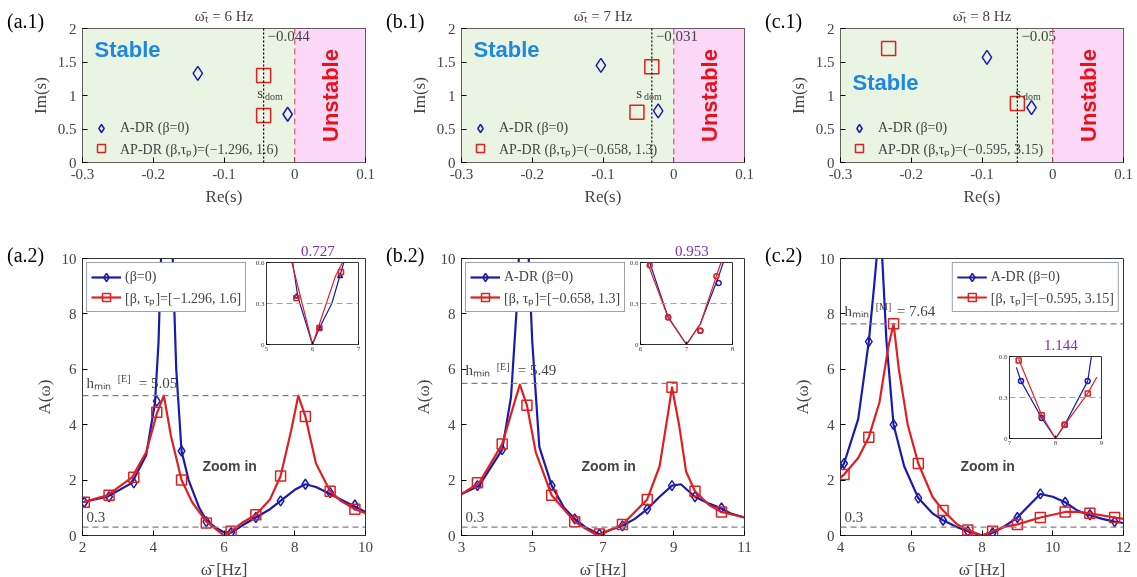 The height and width of the screenshot is (577, 1137). I want to click on annotation: 0.953, so click(692, 251).